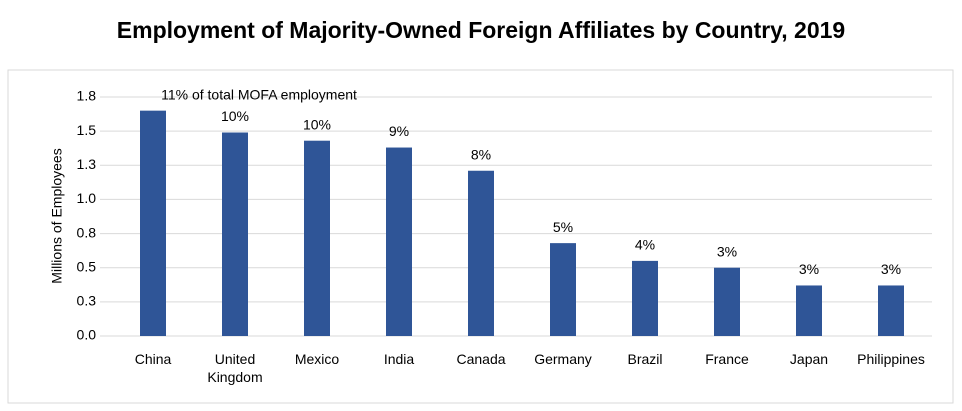 This screenshot has width=962, height=411. What do you see at coordinates (727, 359) in the screenshot?
I see `x-tick-label: France` at bounding box center [727, 359].